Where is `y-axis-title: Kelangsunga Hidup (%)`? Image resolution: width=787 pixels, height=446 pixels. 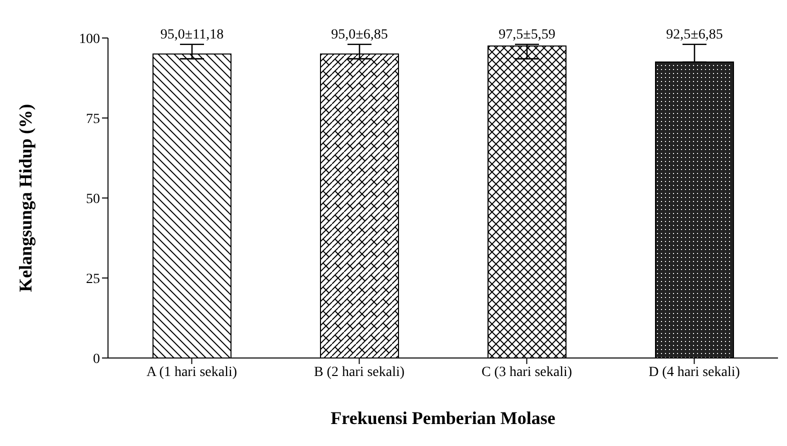
y-axis-title: Kelangsunga Hidup (%) is located at coordinates (25, 198).